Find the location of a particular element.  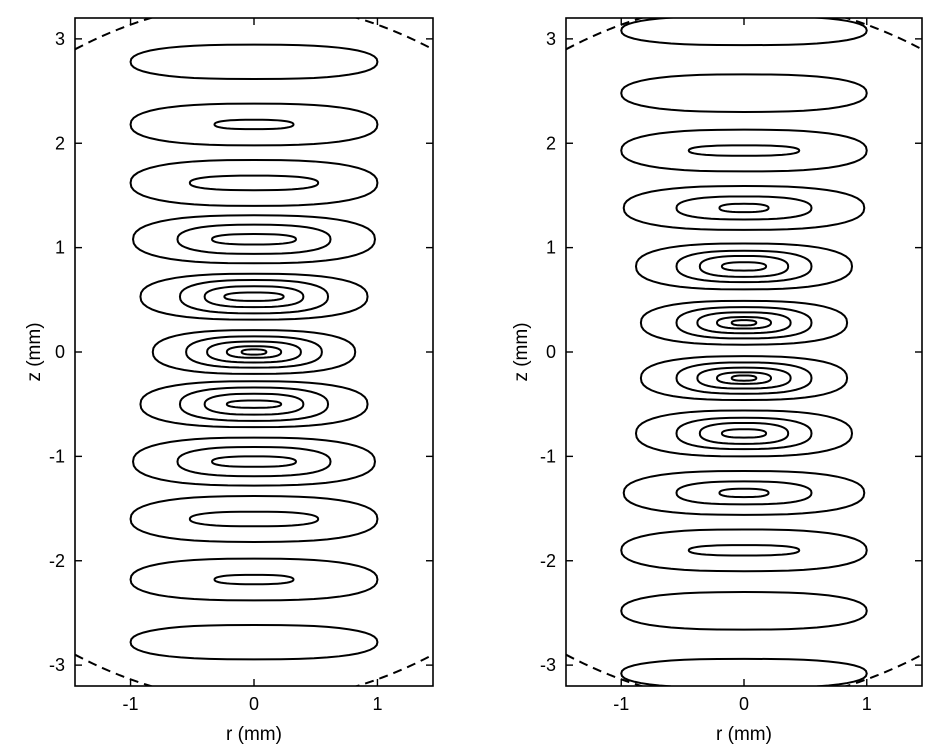

y-tick-label: 3 is located at coordinates (551, 39).